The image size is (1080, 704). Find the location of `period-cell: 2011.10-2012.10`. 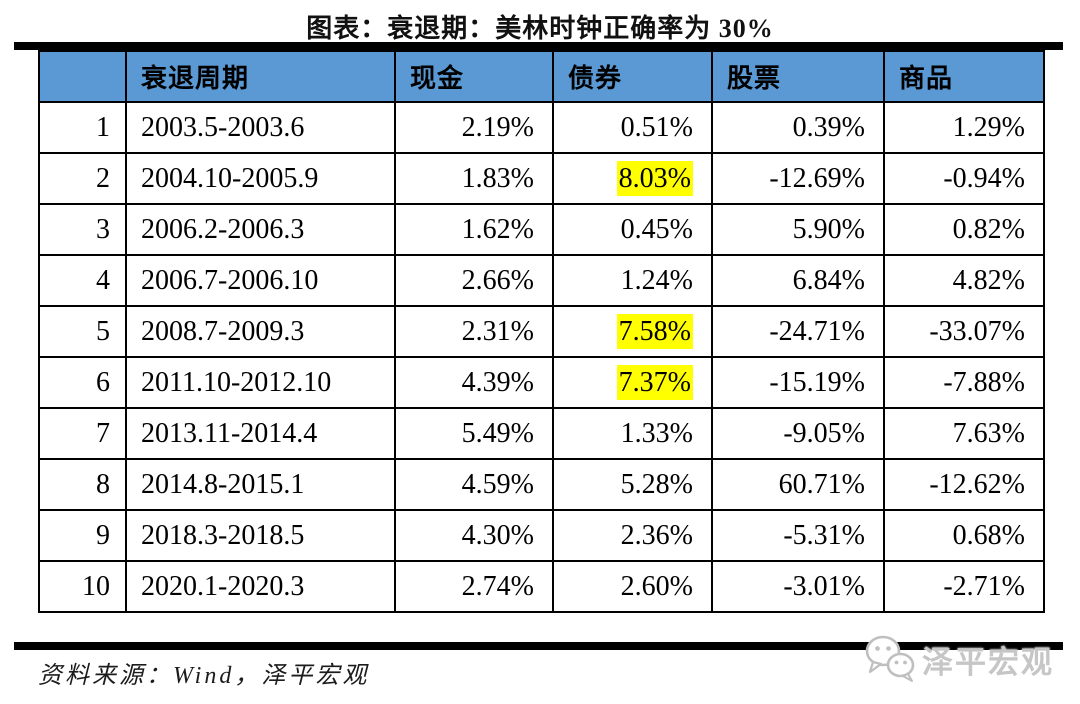

period-cell: 2011.10-2012.10 is located at coordinates (260, 382).